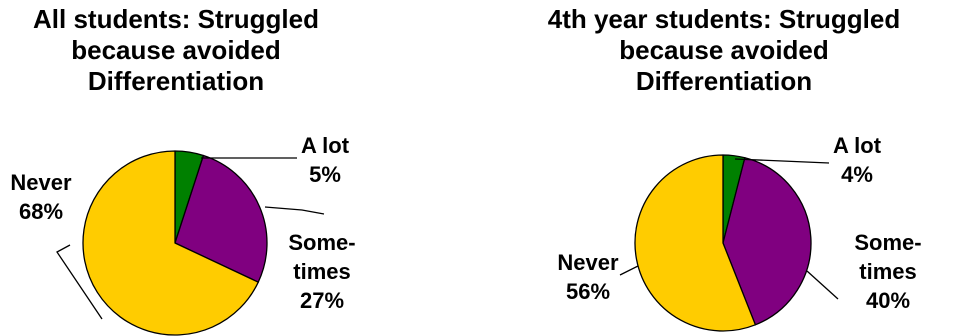  I want to click on slice-label: Never 68%, so click(41, 197).